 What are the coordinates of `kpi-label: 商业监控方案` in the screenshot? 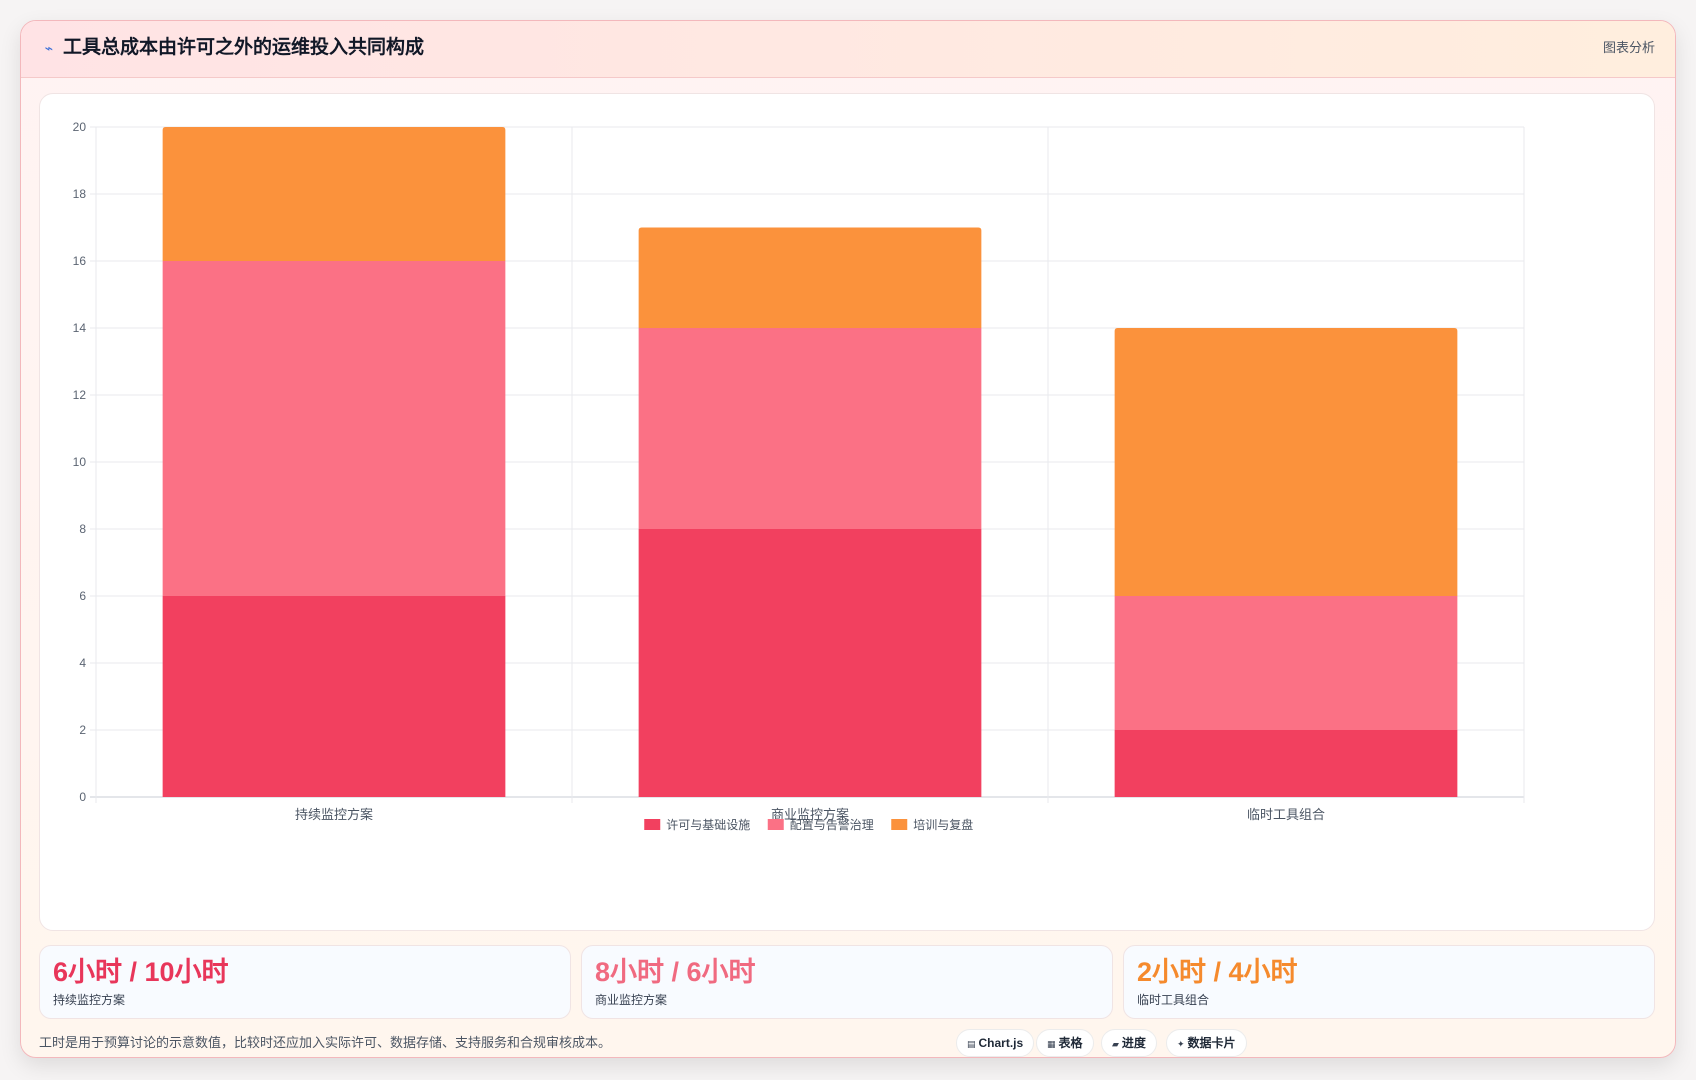 It's located at (631, 1000).